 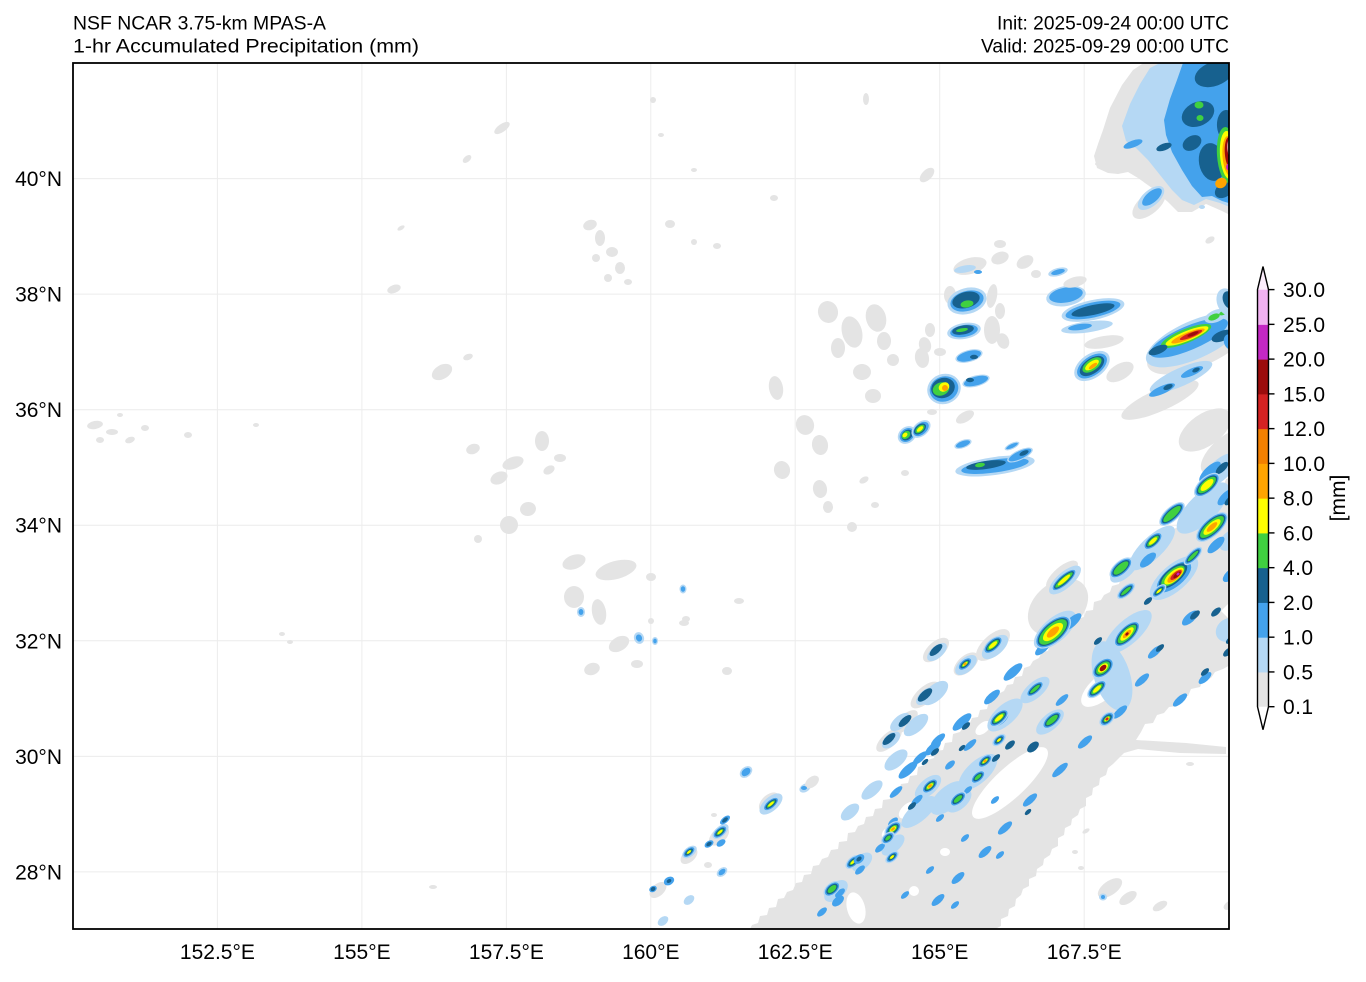 I want to click on svg-text: 34°N, so click(x=38, y=526).